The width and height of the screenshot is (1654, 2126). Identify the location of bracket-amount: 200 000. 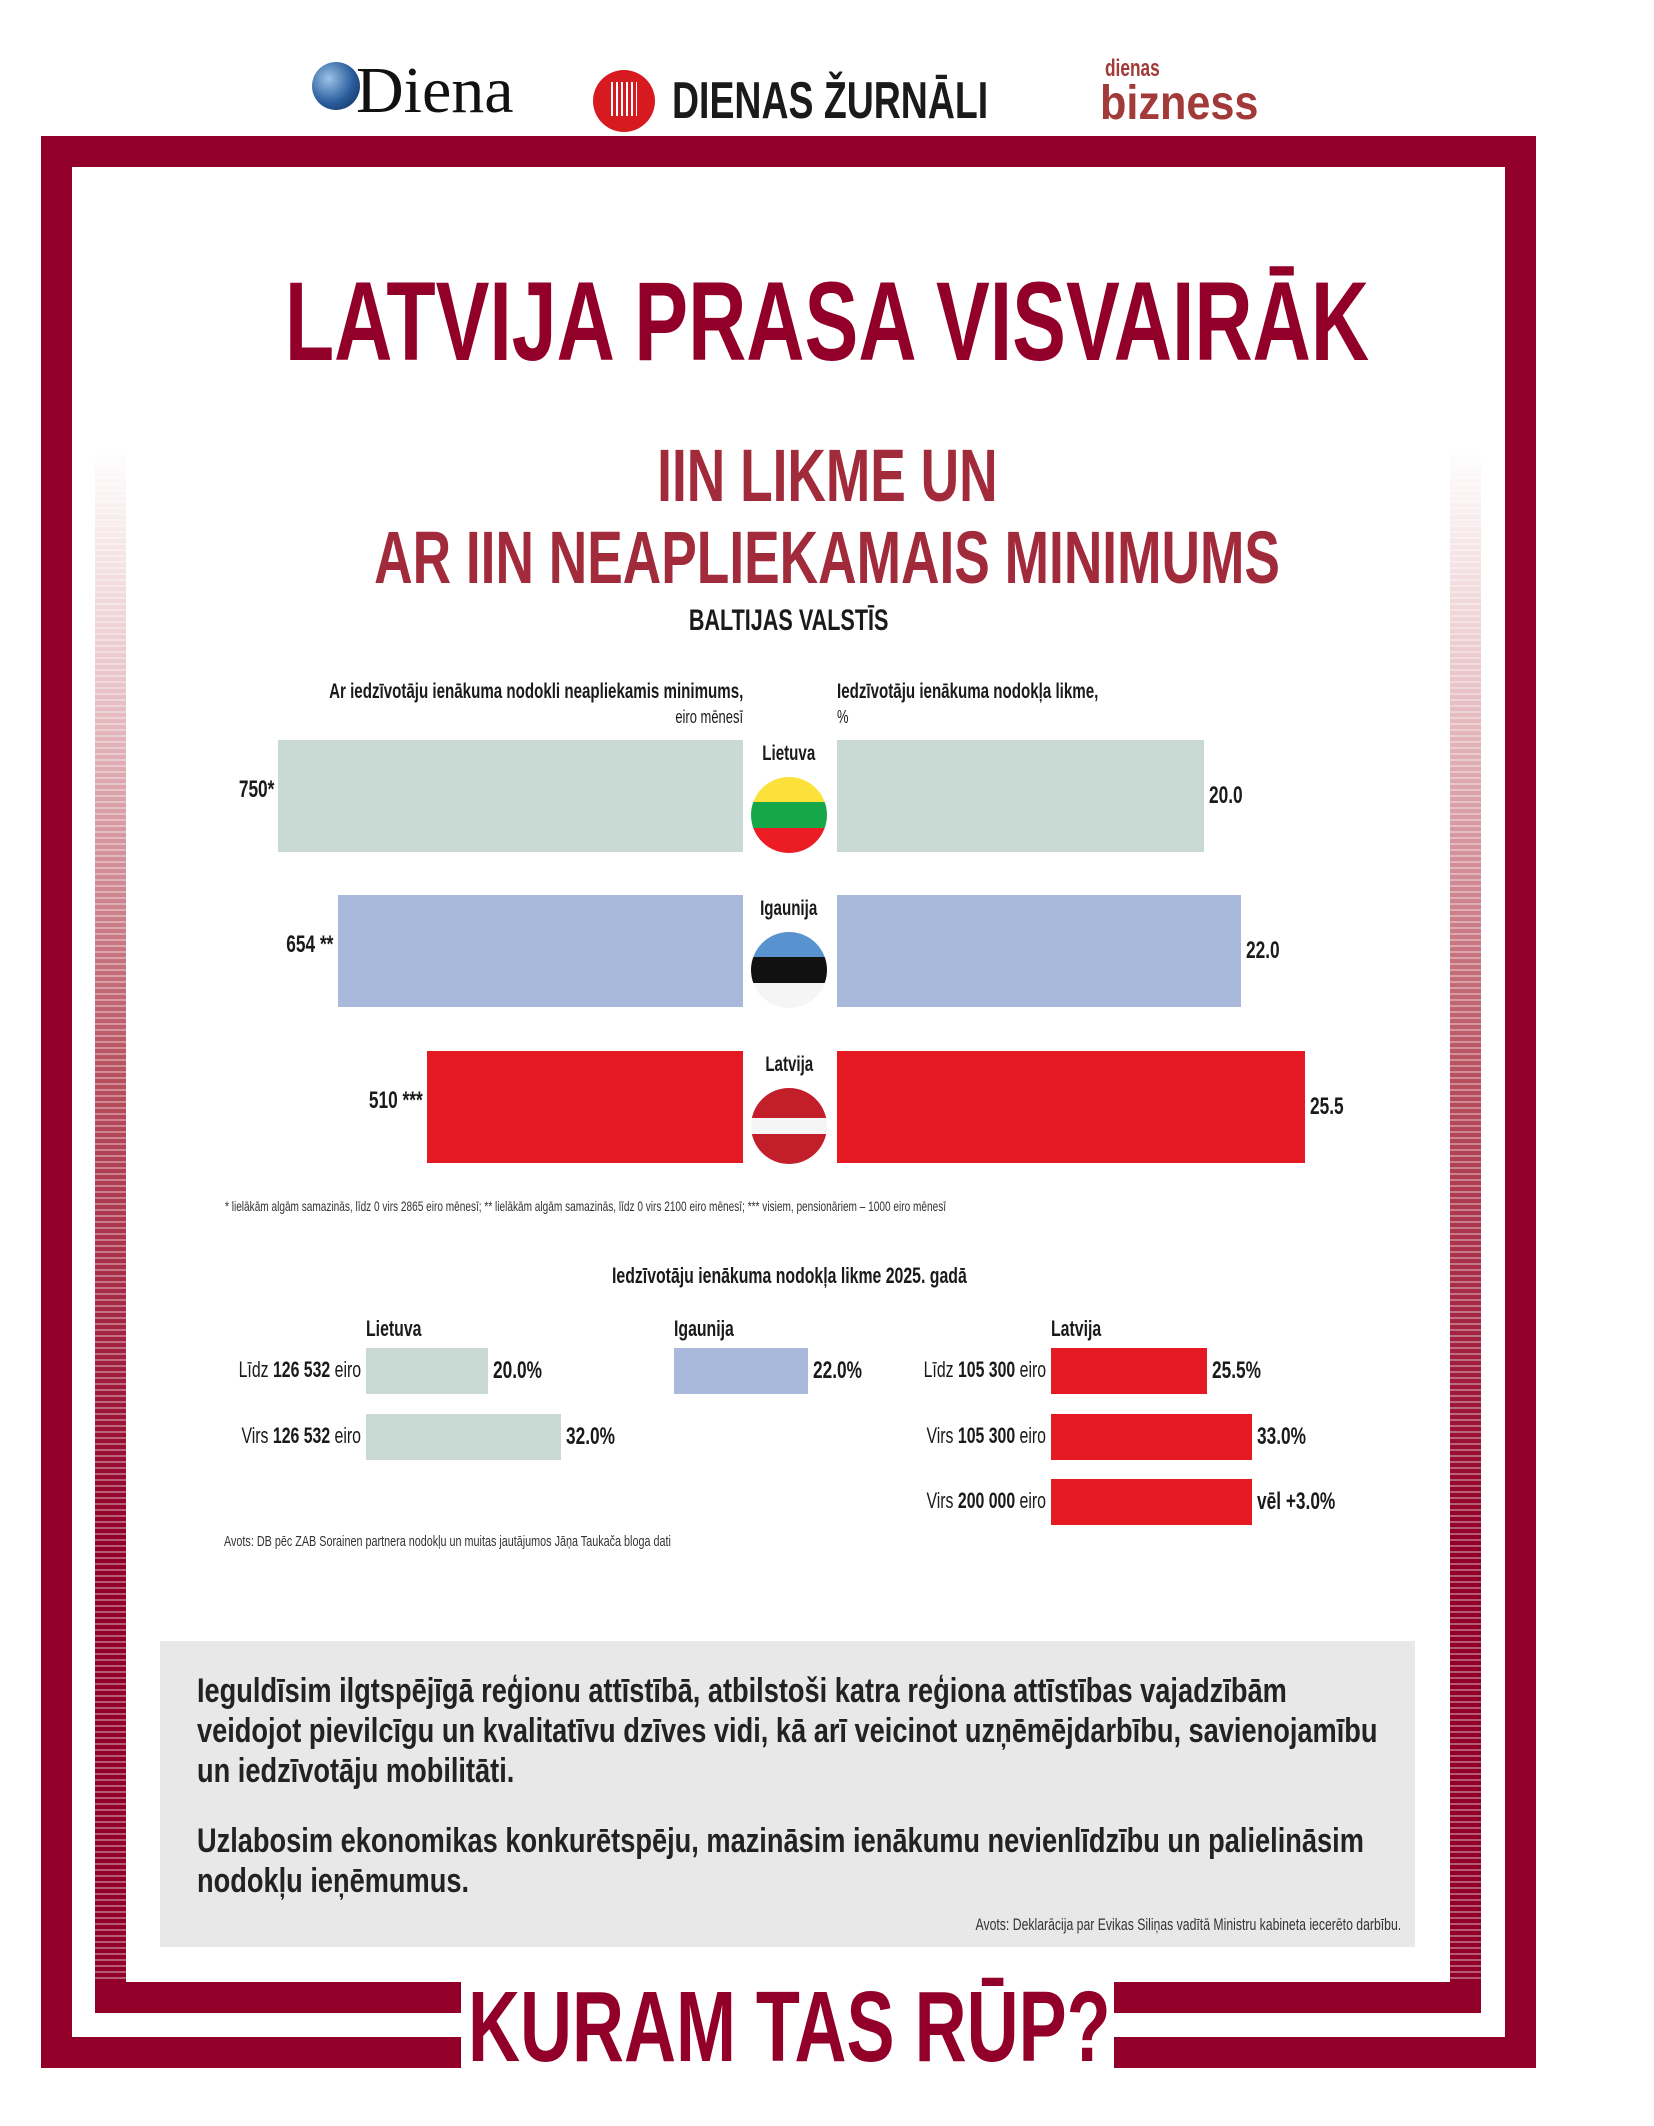
(986, 1500).